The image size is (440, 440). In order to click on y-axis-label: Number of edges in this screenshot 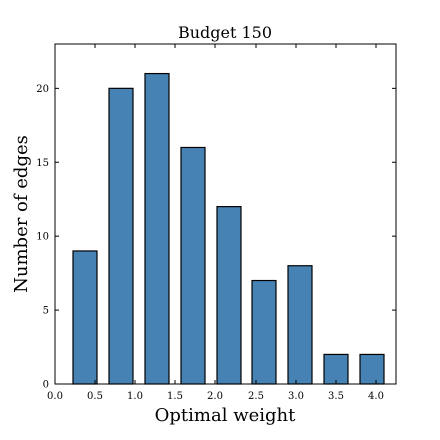, I will do `click(21, 214)`.